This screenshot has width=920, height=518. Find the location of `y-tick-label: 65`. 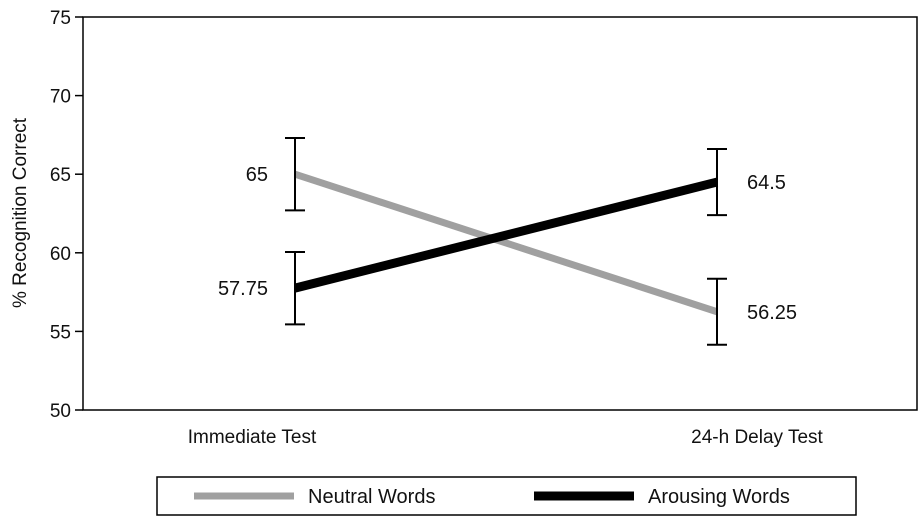

y-tick-label: 65 is located at coordinates (60, 175).